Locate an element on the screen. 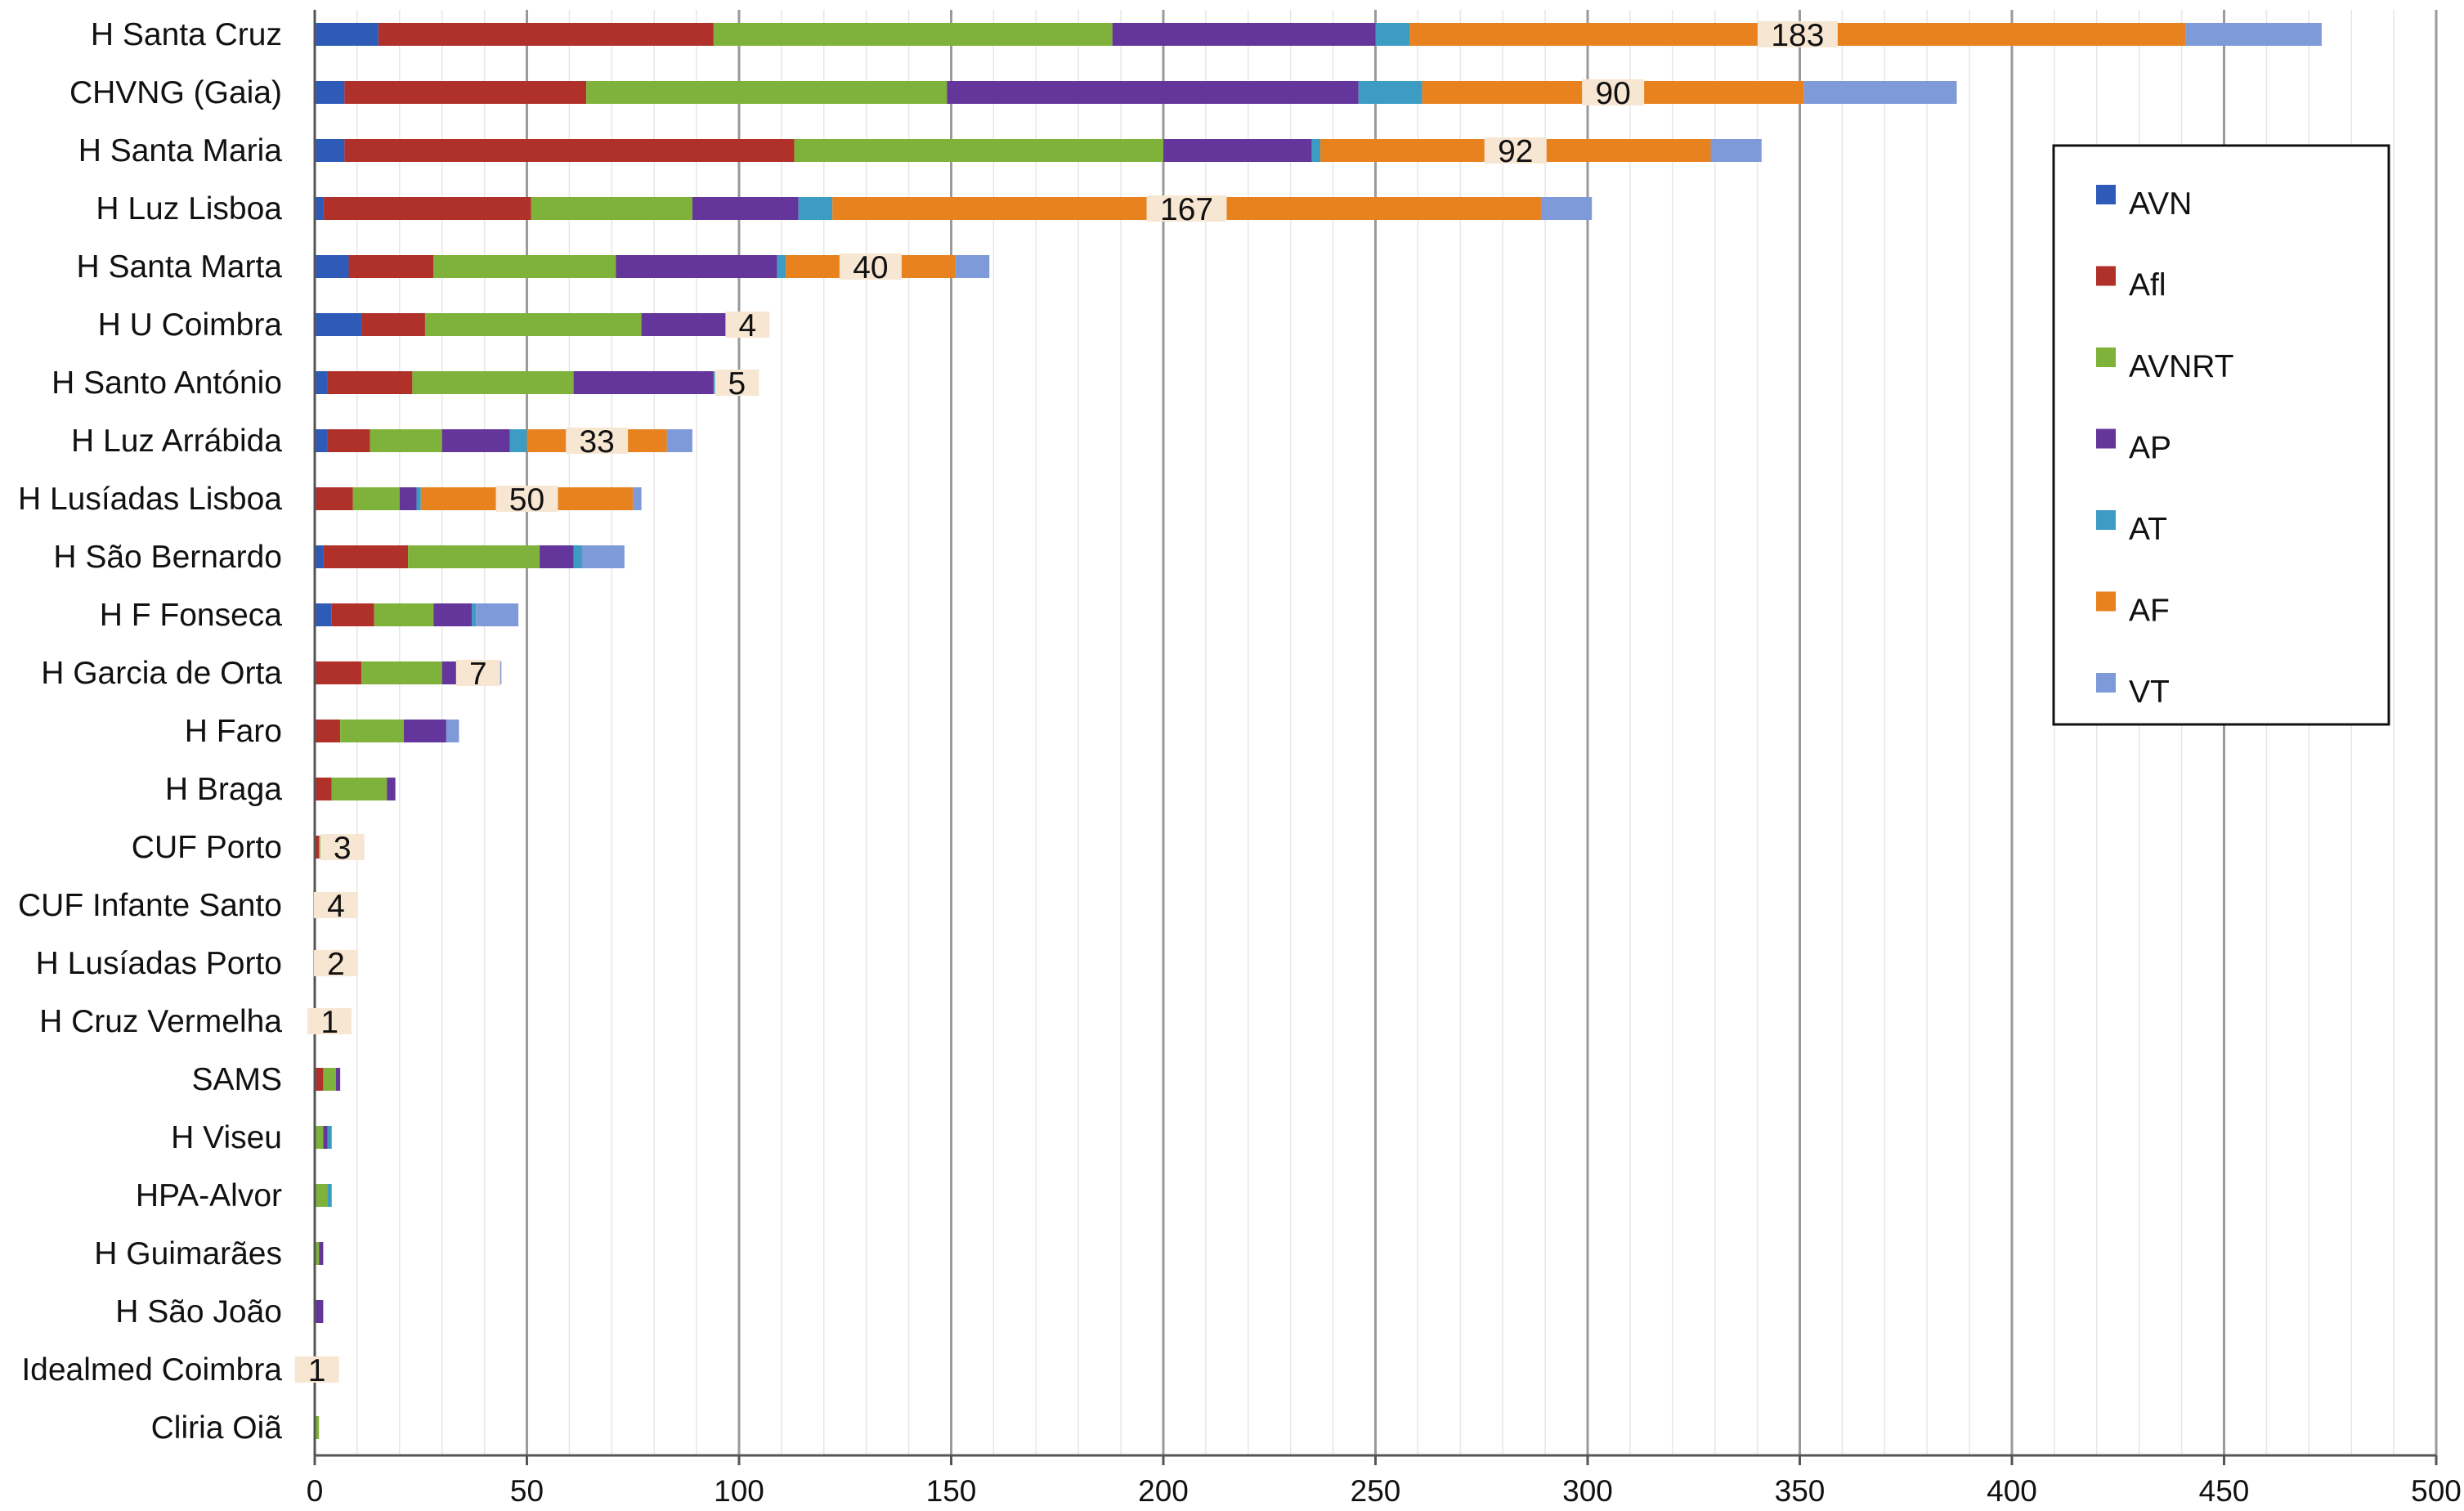  bar-segment-at-h-lusiadas-lisboa is located at coordinates (419, 498).